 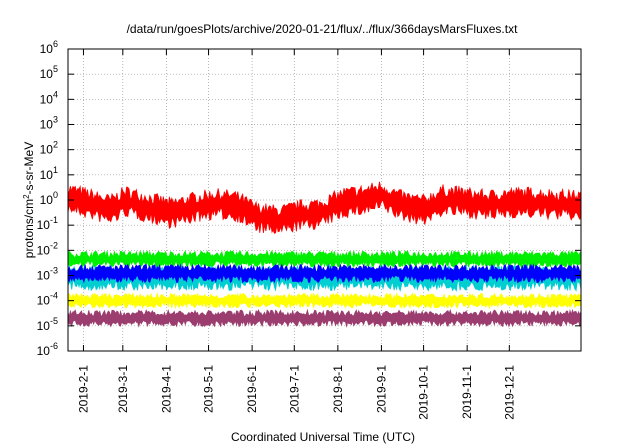 What do you see at coordinates (49, 47) in the screenshot?
I see `y-tick-label: 10⁶` at bounding box center [49, 47].